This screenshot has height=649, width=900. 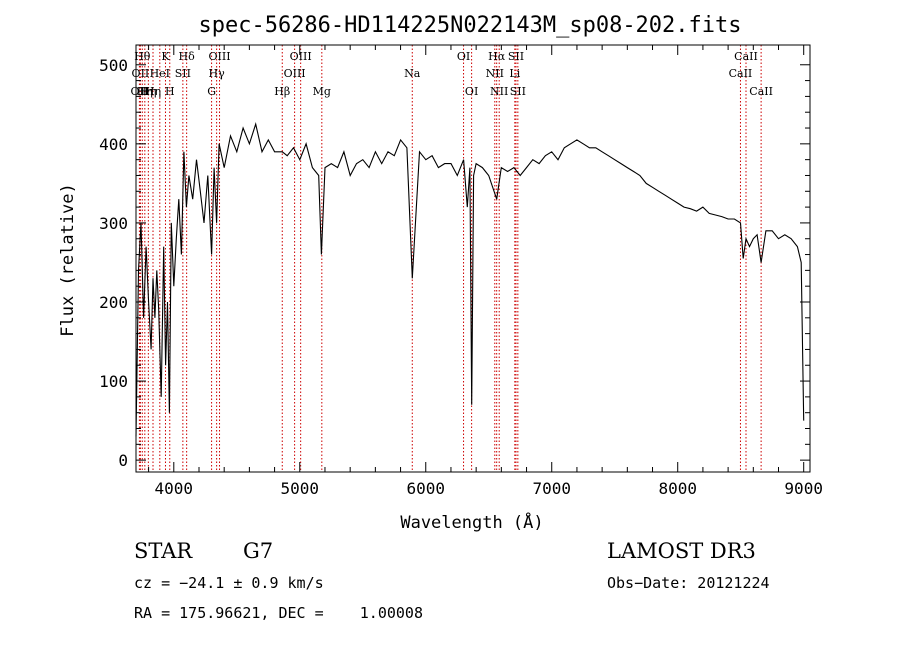 I want to click on line-label-hα: Hα, so click(x=497, y=56).